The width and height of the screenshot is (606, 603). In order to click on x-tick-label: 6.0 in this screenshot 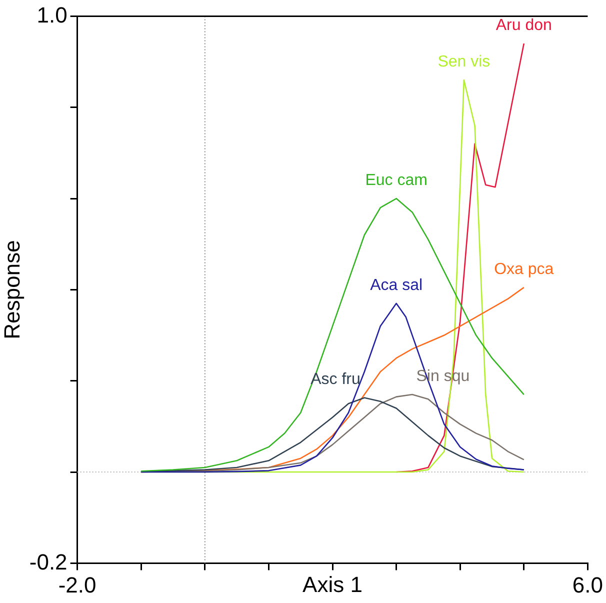, I will do `click(588, 585)`.